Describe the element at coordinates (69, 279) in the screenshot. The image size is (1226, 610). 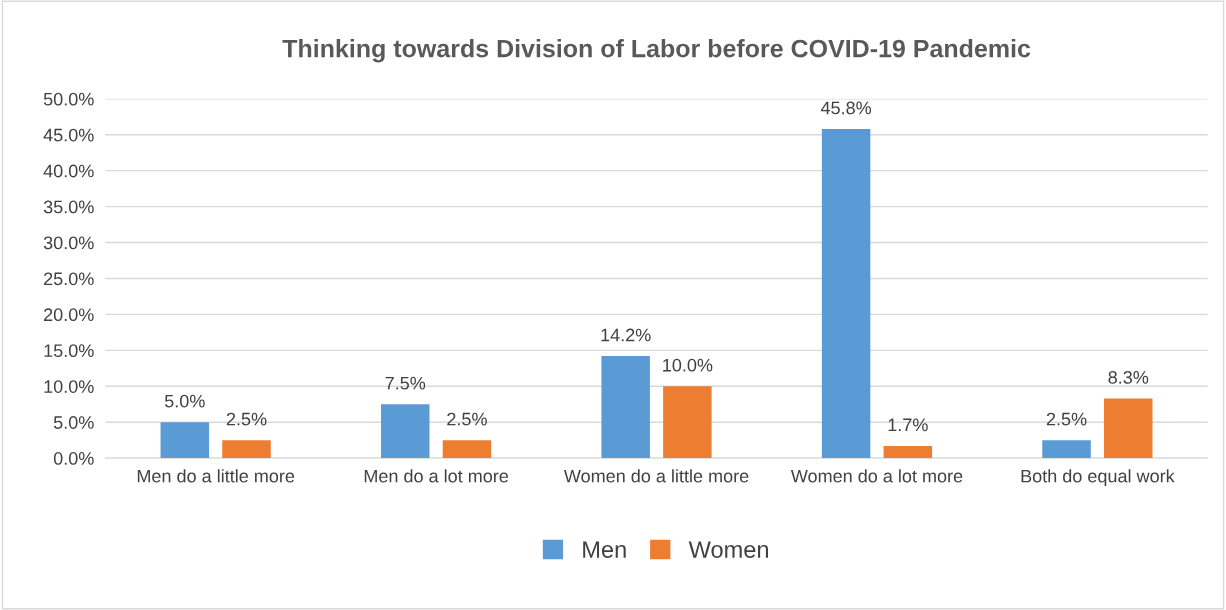
I see `y-tick-label: 25.0%` at that location.